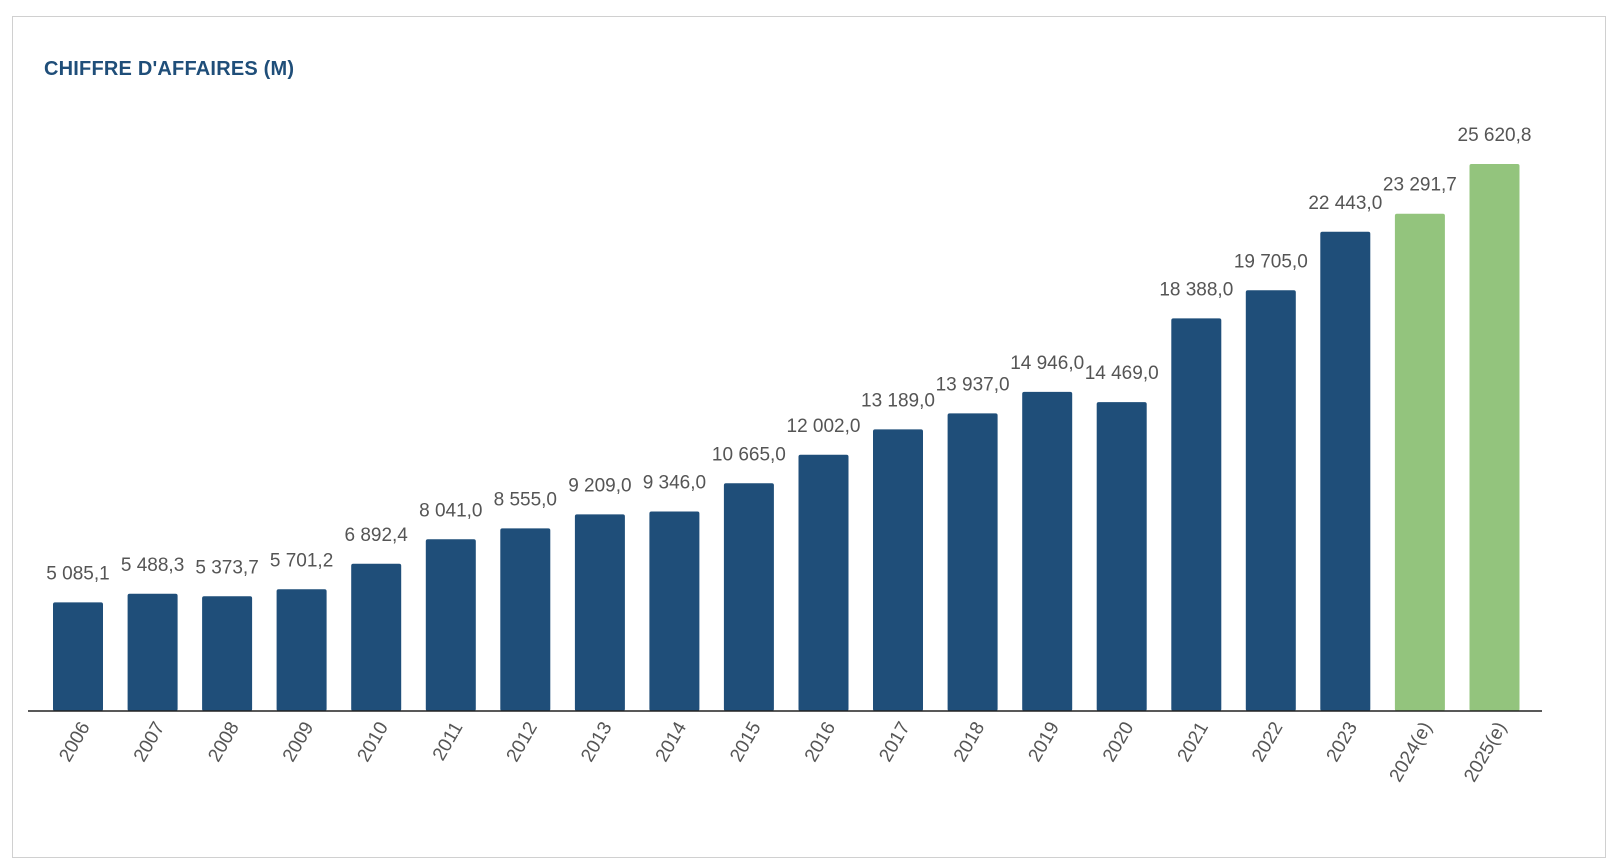 This screenshot has width=1614, height=868. What do you see at coordinates (820, 742) in the screenshot?
I see `x-tick-label-2016: 2016` at bounding box center [820, 742].